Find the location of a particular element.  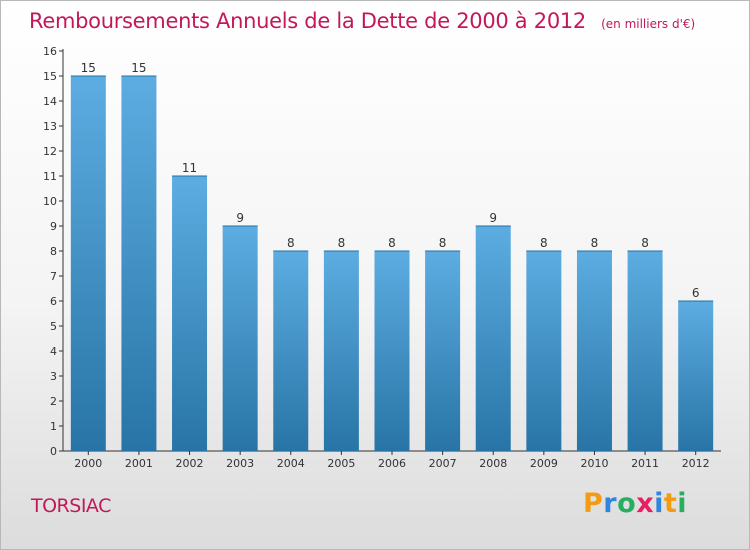

y-tick-label: 12 is located at coordinates (50, 151).